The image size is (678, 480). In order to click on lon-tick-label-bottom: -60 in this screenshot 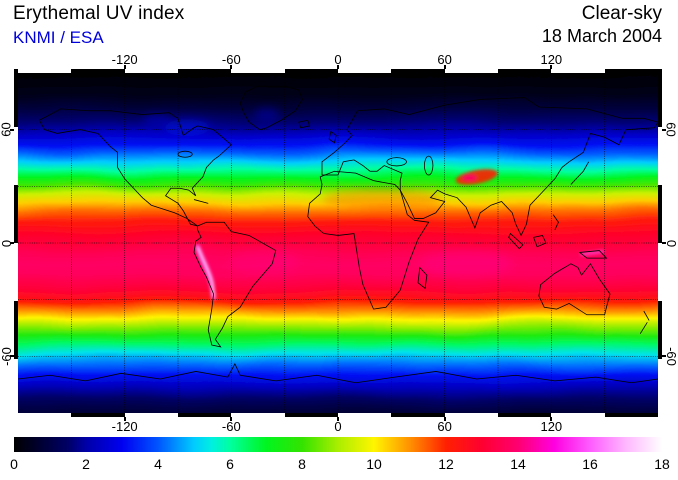, I will do `click(231, 426)`.